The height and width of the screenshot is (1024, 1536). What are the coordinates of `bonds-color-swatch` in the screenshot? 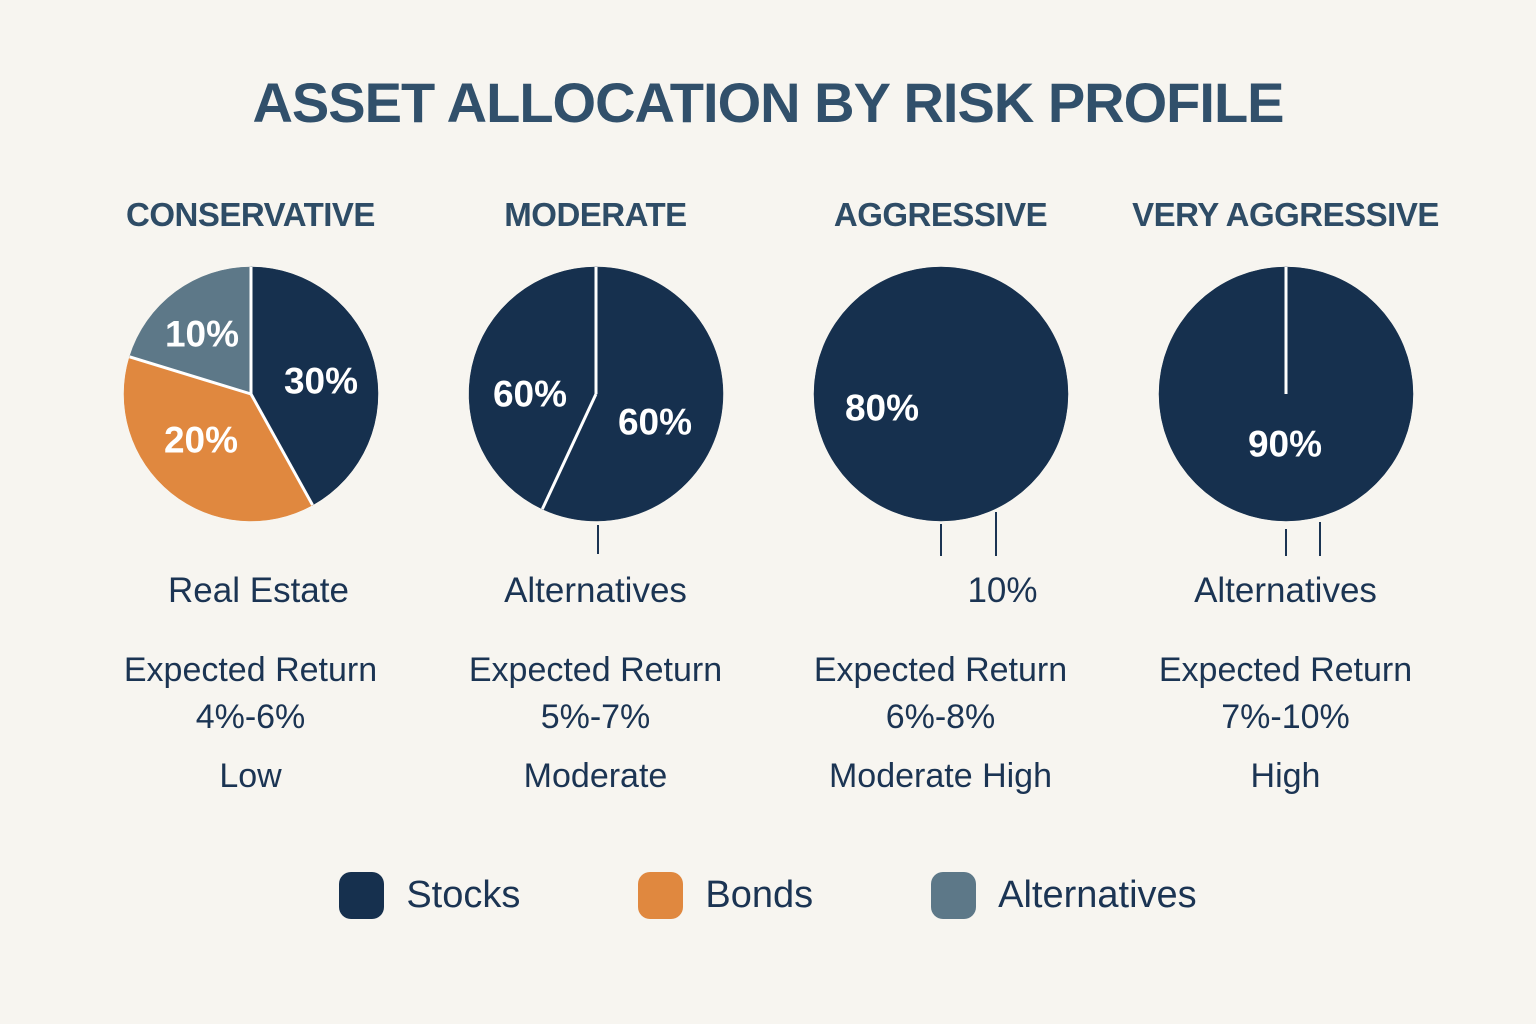 It's located at (661, 895).